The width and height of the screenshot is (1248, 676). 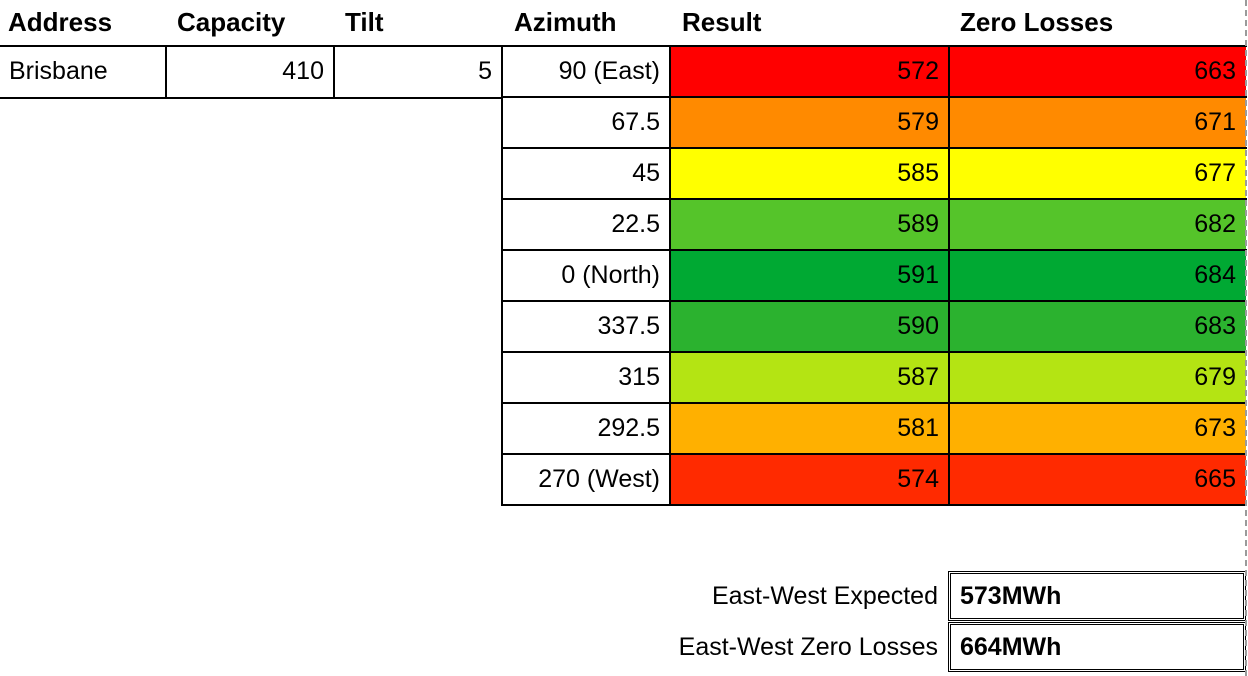 I want to click on summary-ew-zero-value: 664MWh, so click(x=1097, y=647).